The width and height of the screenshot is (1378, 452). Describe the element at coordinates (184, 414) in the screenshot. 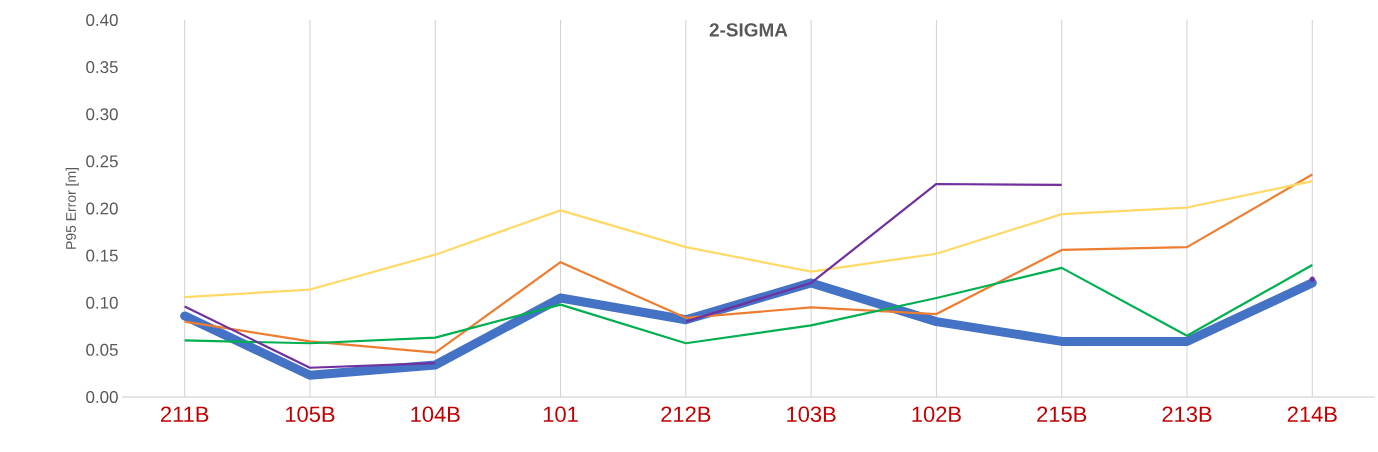

I see `x-tick-label: 211B` at that location.